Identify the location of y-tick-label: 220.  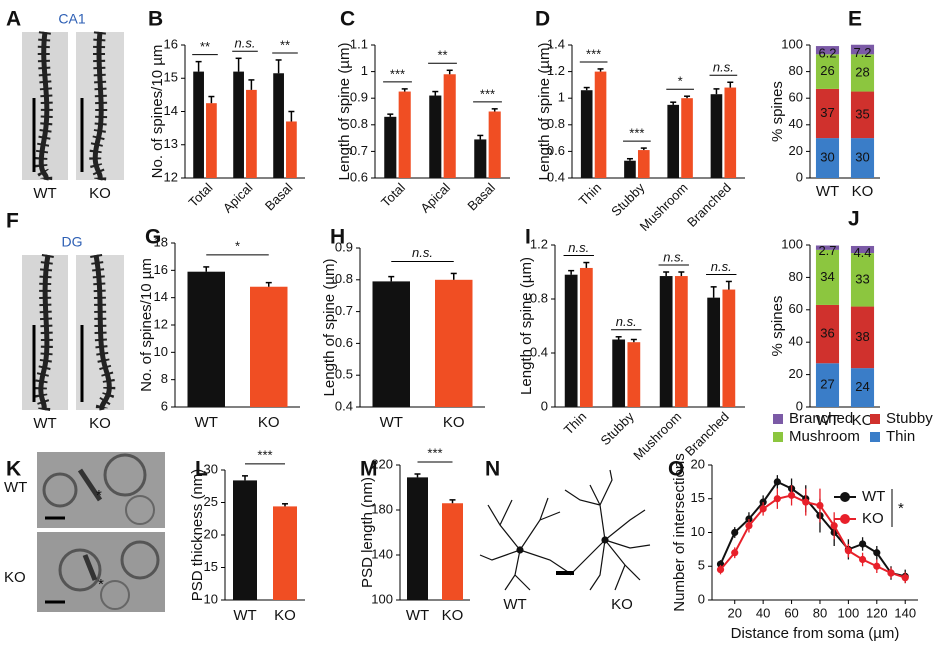
(382, 463).